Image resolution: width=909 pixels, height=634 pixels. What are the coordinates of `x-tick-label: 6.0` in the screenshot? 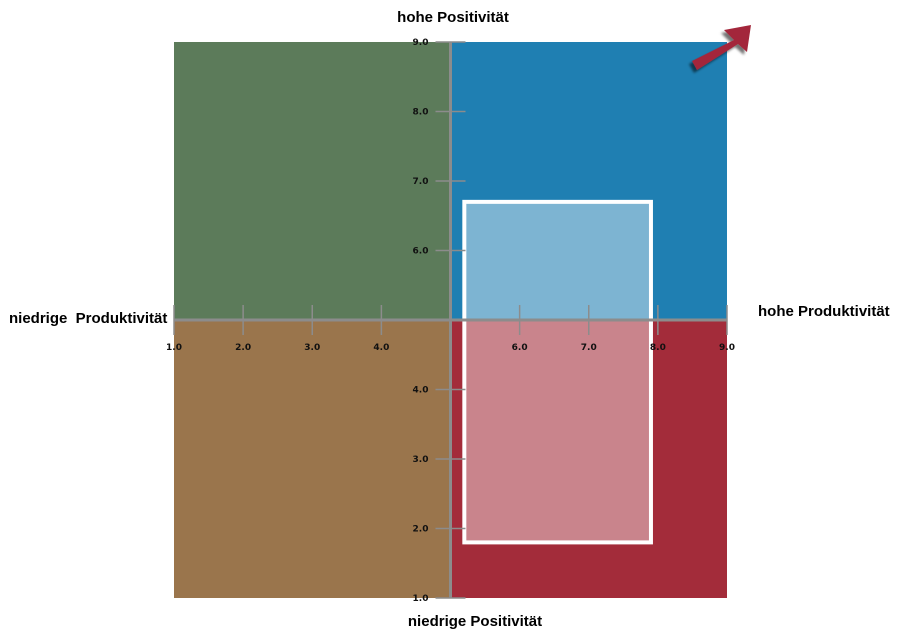 It's located at (520, 348).